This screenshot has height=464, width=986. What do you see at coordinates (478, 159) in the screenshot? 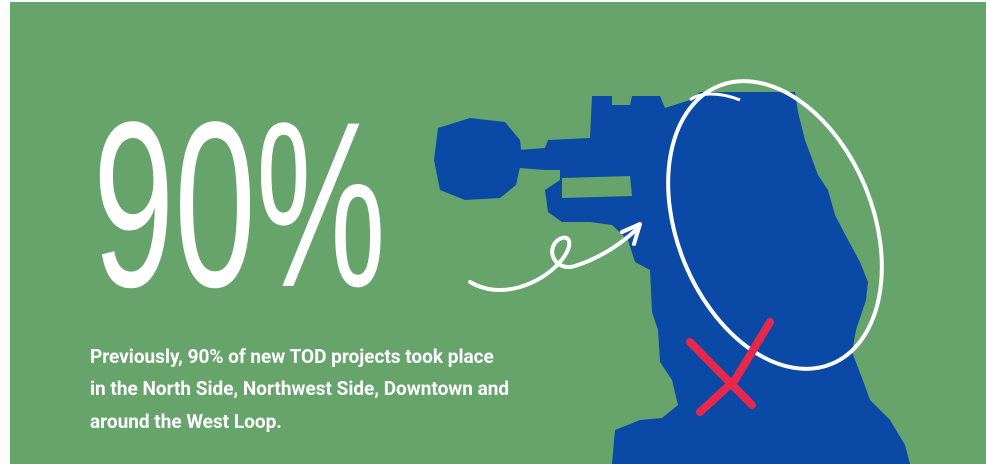
I see `map-ohare` at bounding box center [478, 159].